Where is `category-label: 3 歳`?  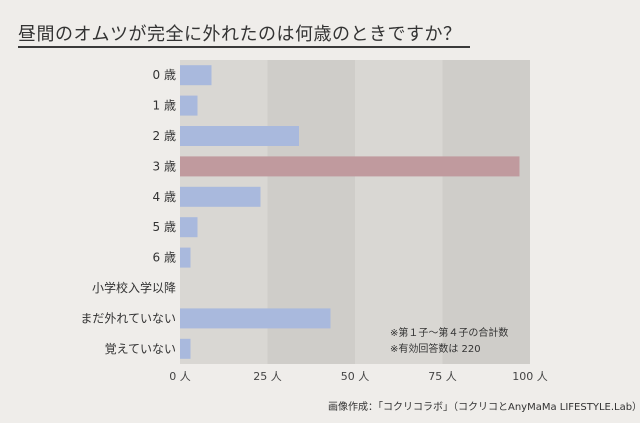 category-label: 3 歳 is located at coordinates (164, 166).